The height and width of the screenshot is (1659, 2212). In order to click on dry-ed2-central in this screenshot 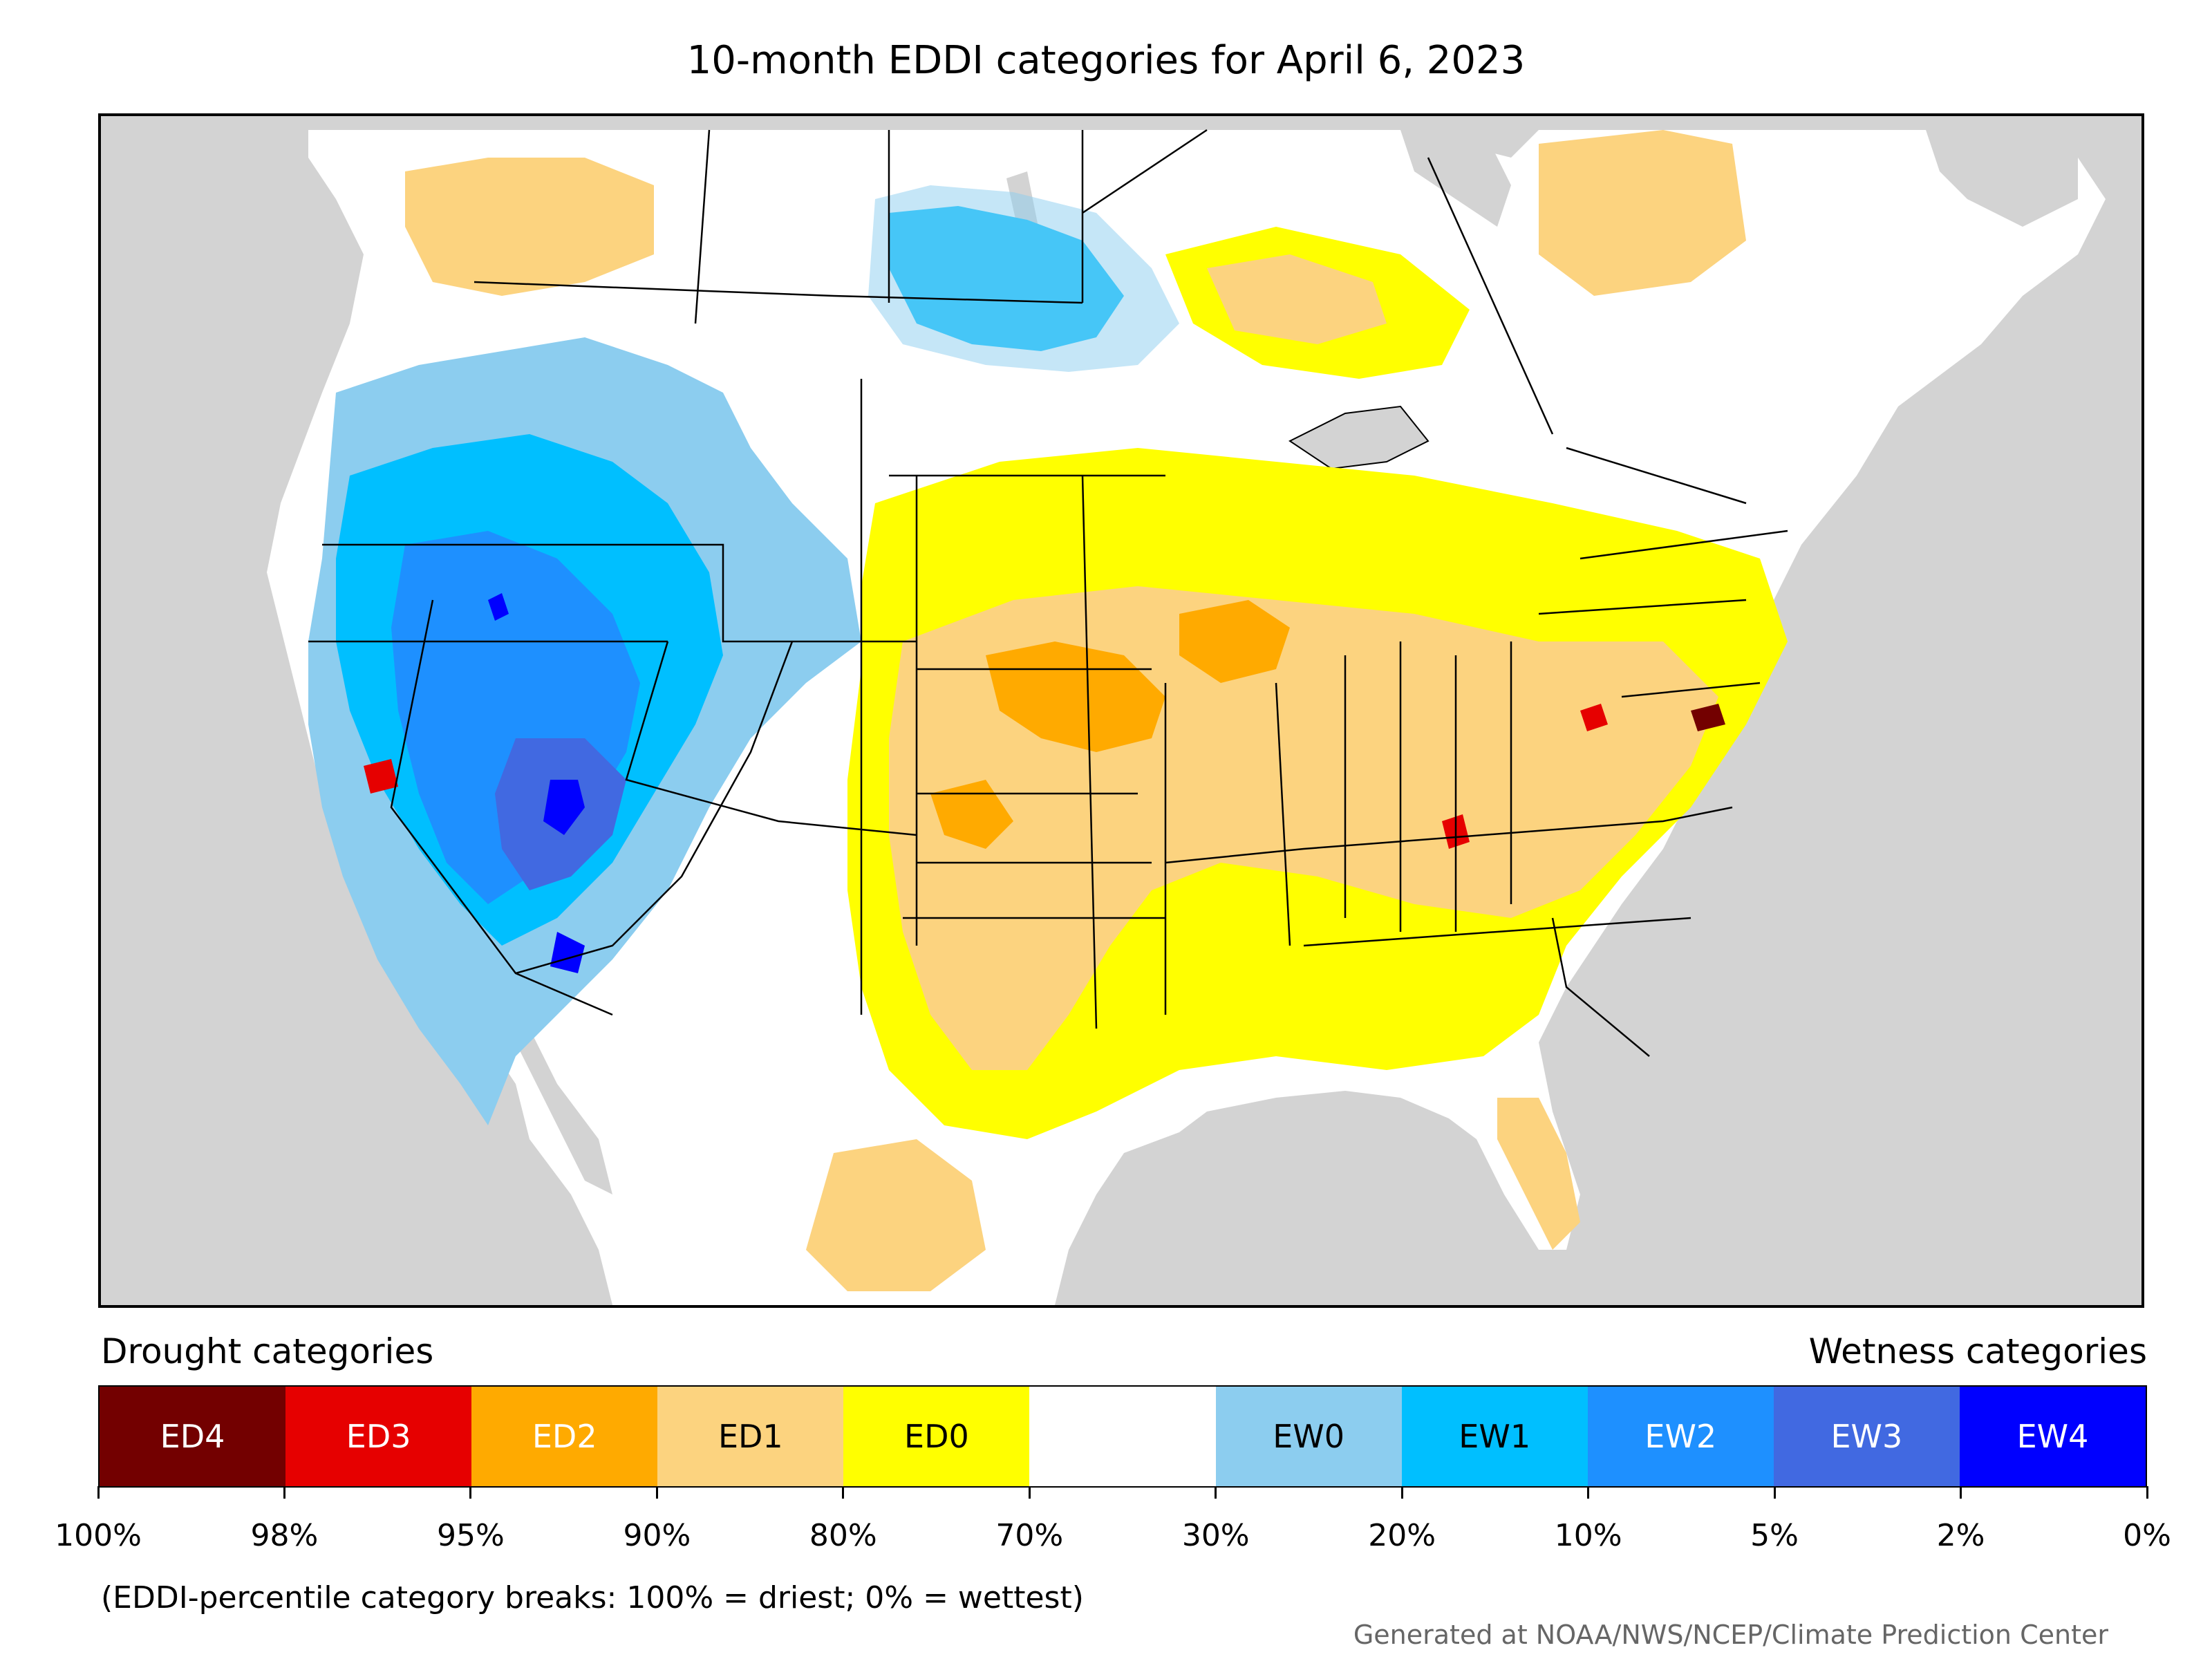, I will do `click(1110, 725)`.